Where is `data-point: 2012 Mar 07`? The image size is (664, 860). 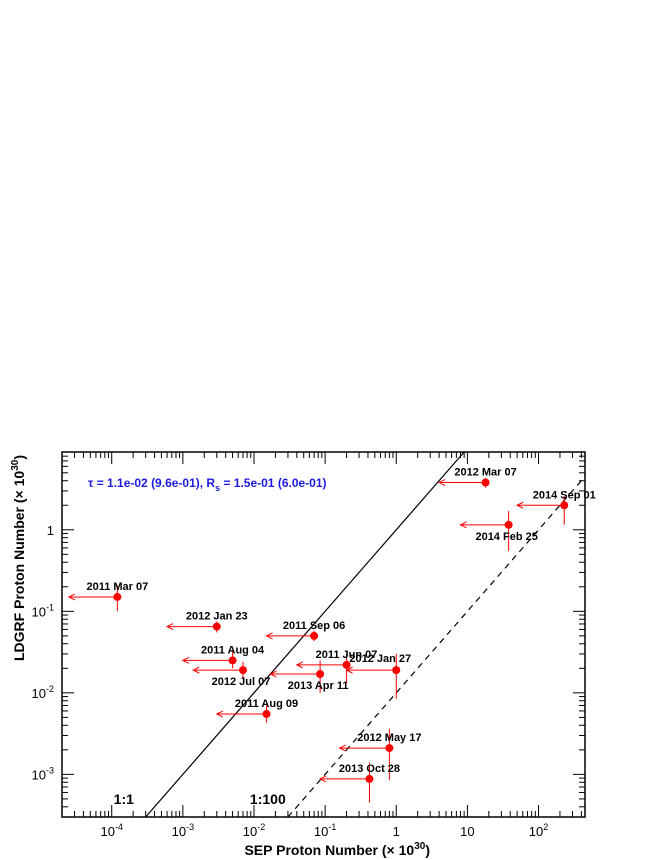 data-point: 2012 Mar 07 is located at coordinates (477, 477).